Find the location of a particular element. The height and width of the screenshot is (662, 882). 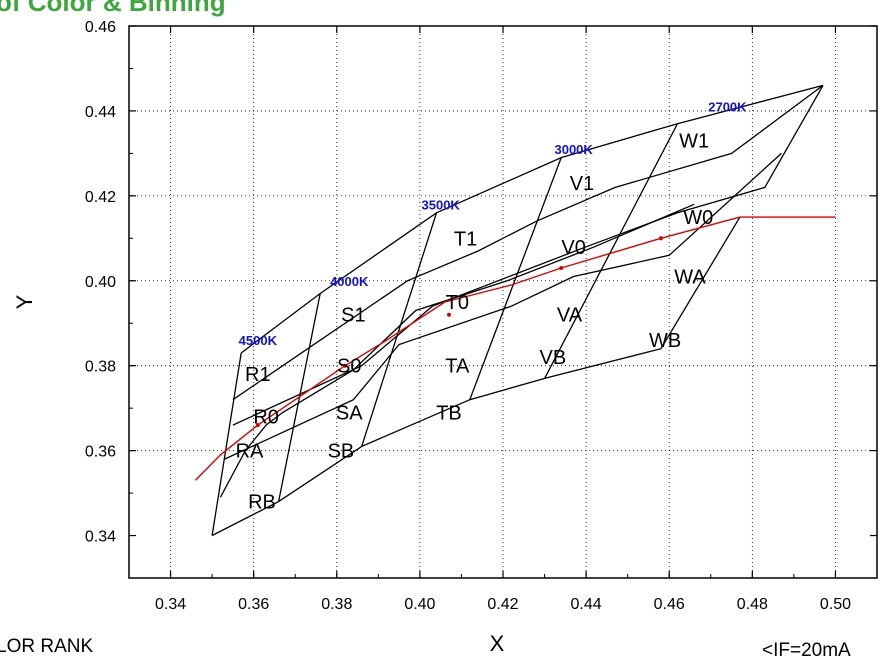

x-tick-label: 0.38 is located at coordinates (336, 604).